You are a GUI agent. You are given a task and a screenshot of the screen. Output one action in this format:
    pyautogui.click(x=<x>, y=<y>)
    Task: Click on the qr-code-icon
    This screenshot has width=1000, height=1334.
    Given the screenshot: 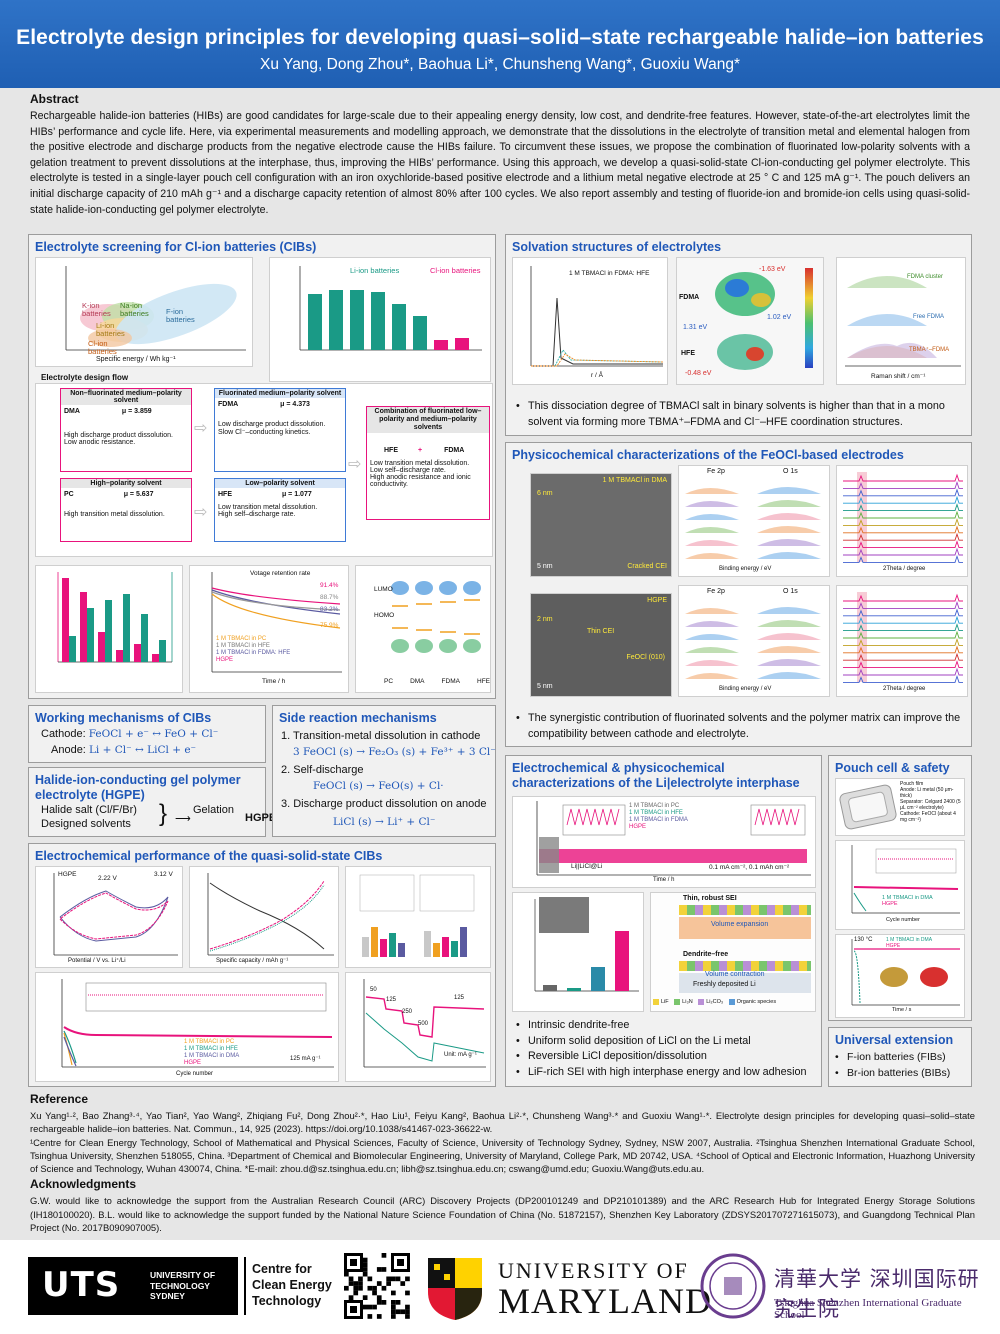 What is the action you would take?
    pyautogui.click(x=377, y=1286)
    